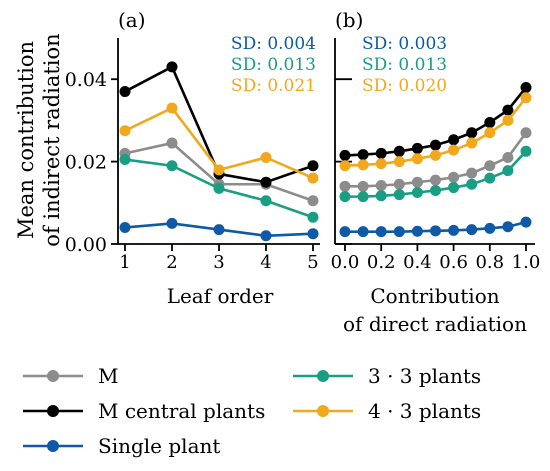 This screenshot has width=550, height=471. What do you see at coordinates (424, 376) in the screenshot?
I see `legend-label-3-3-plants: 3 · 3 plants` at bounding box center [424, 376].